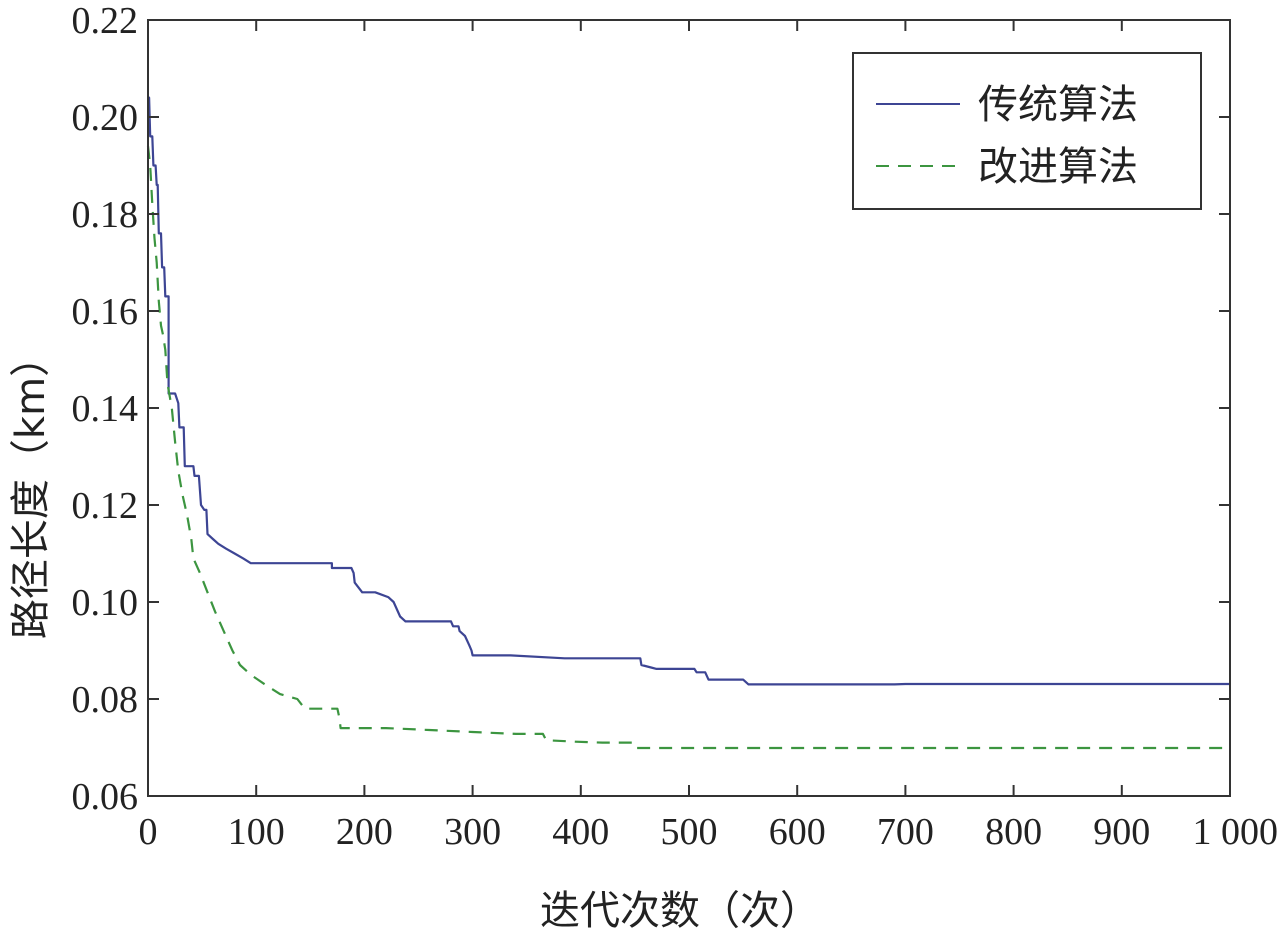 This screenshot has width=1280, height=934. Describe the element at coordinates (148, 832) in the screenshot. I see `x-tick-label: 0` at that location.